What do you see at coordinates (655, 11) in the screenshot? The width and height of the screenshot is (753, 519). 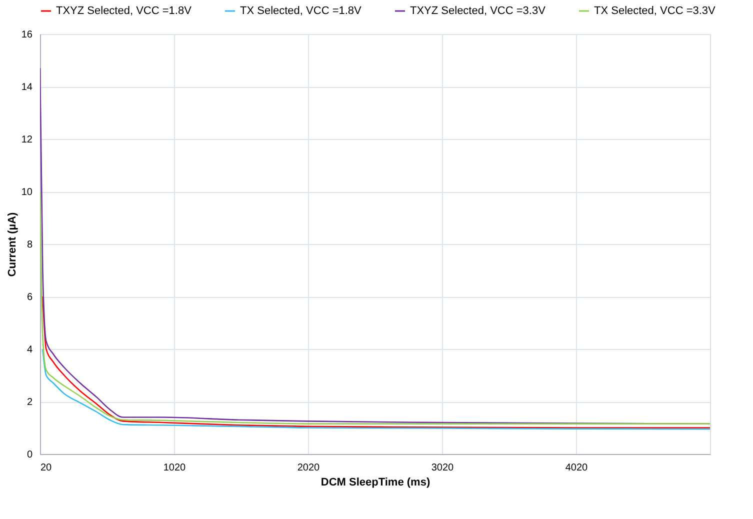 I see `legend-label: TX Selected, VCC =3.3V` at bounding box center [655, 11].